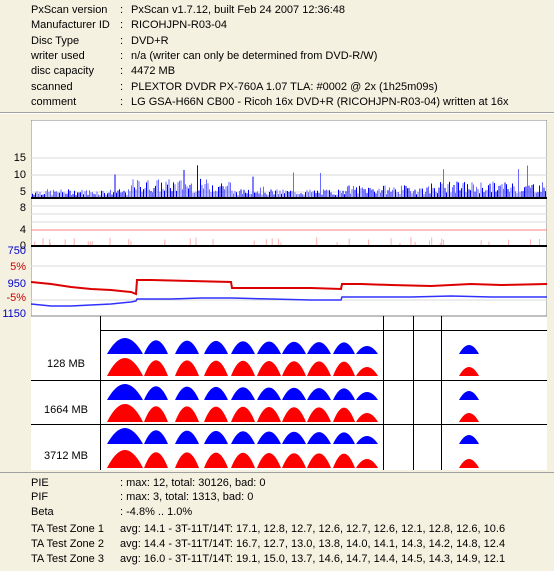 This screenshot has height=571, width=554. What do you see at coordinates (67, 559) in the screenshot?
I see `stat-label: TA Test Zone 3` at bounding box center [67, 559].